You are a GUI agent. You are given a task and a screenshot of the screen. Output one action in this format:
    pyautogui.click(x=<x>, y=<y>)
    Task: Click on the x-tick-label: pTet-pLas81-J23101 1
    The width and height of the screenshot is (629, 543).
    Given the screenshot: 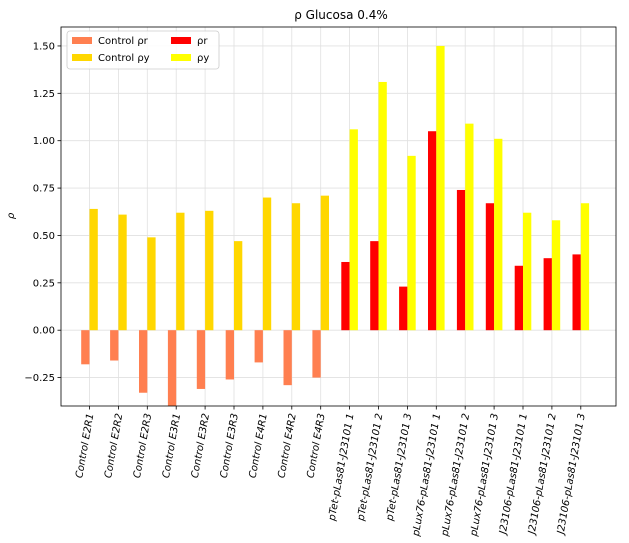 What is the action you would take?
    pyautogui.click(x=342, y=468)
    